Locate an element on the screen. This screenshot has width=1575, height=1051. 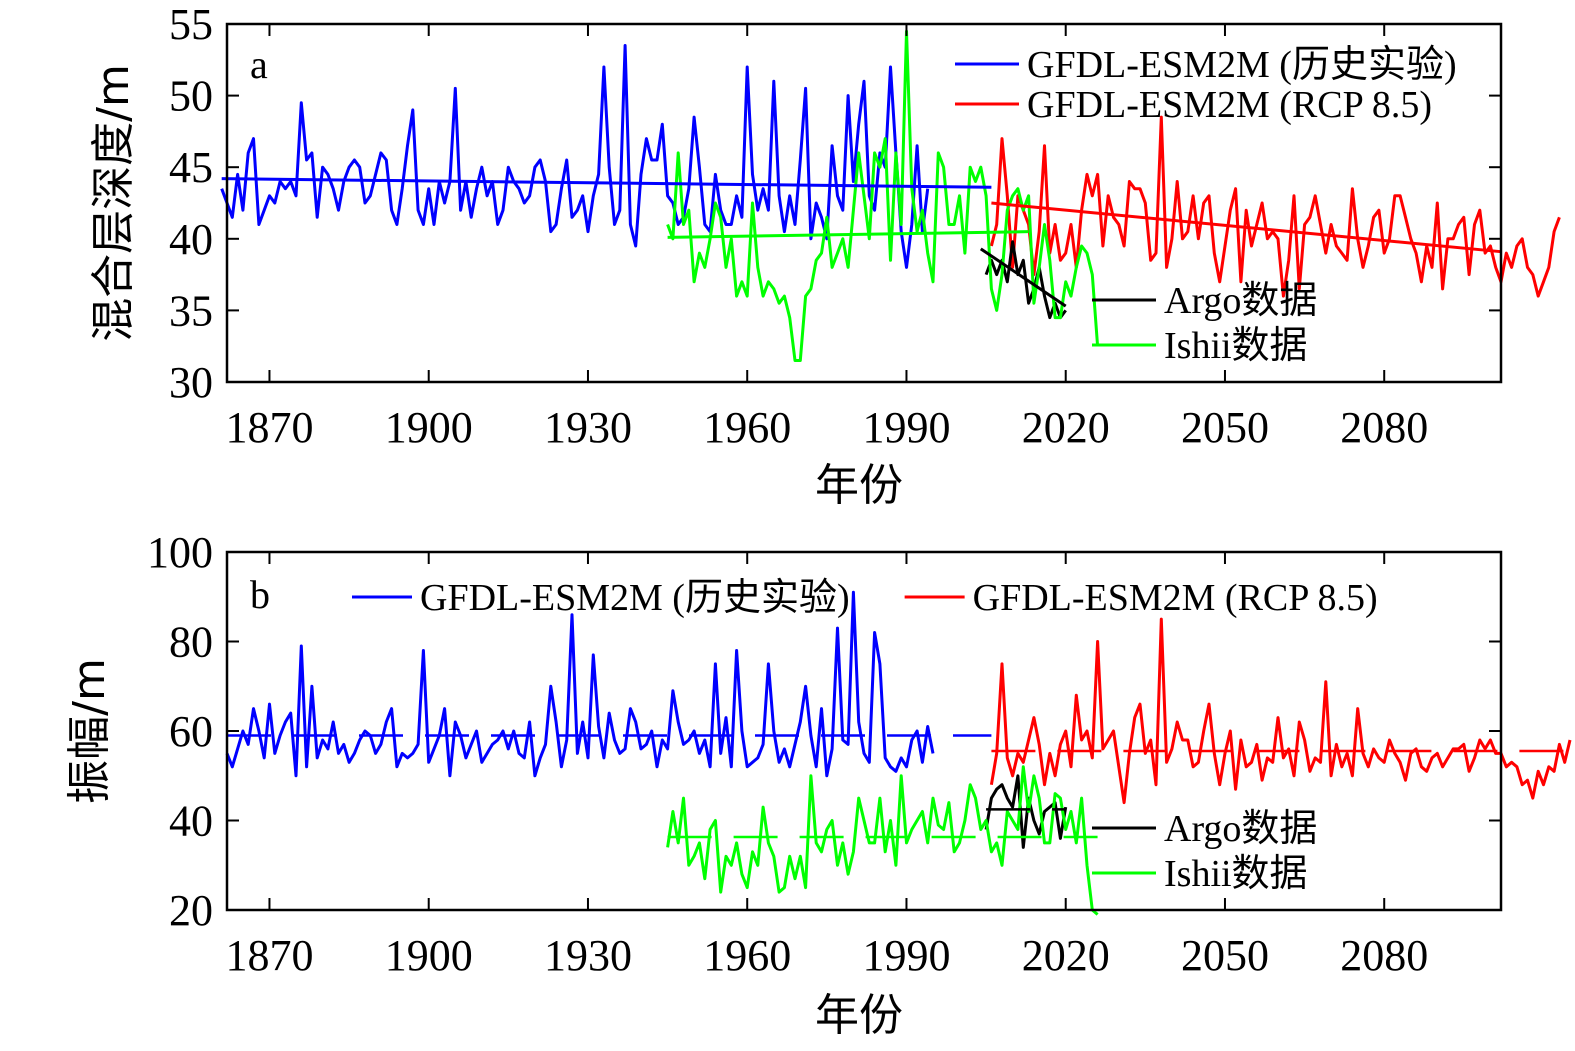
panel-letter: b is located at coordinates (260, 594).